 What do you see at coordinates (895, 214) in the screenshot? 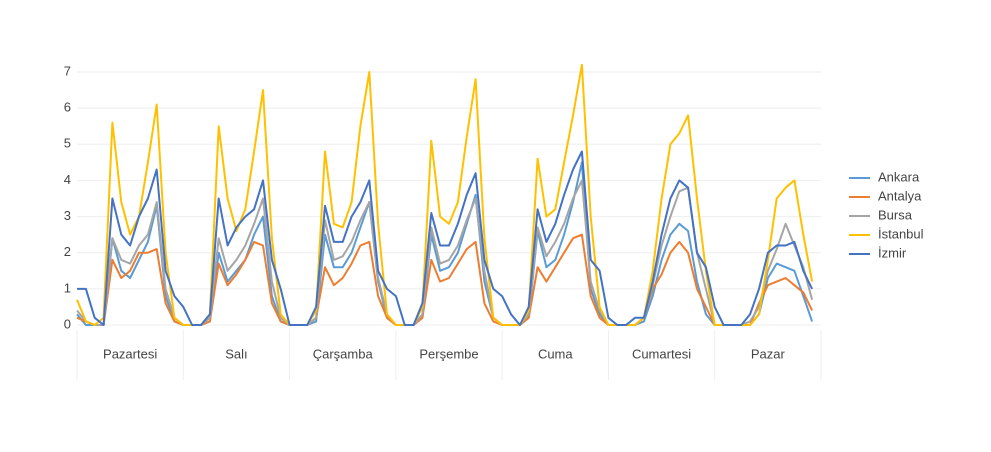
I see `legend-label: Bursa` at bounding box center [895, 214].